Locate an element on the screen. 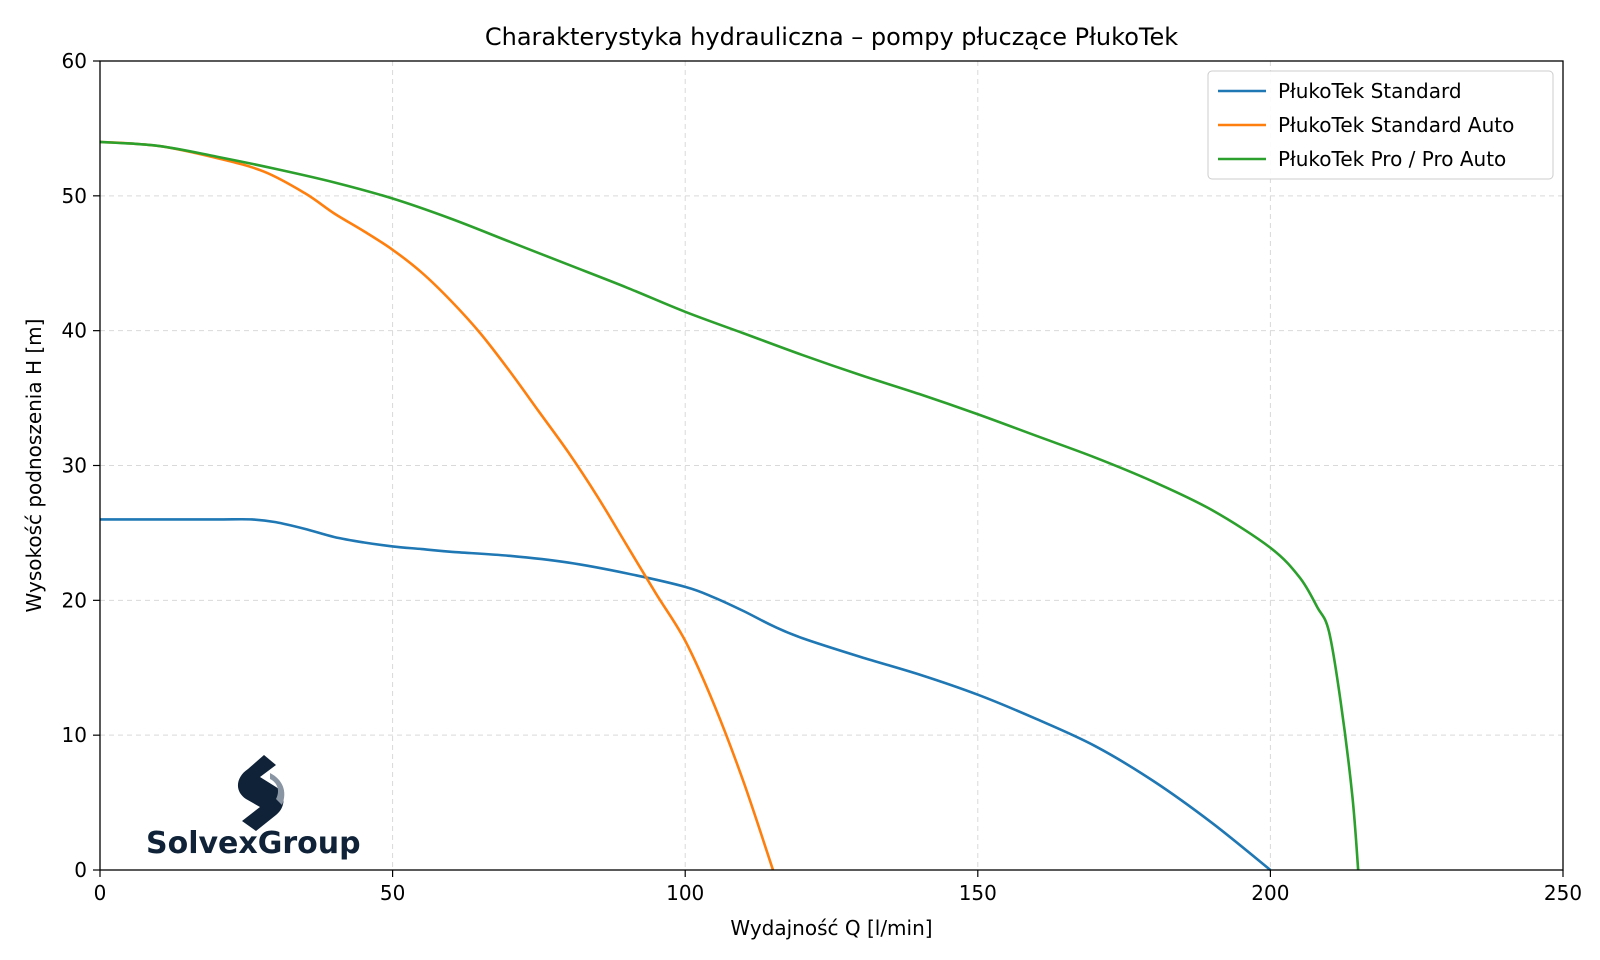 The width and height of the screenshot is (1600, 960). legend-label: PłukoTek Standard Auto is located at coordinates (1396, 125).